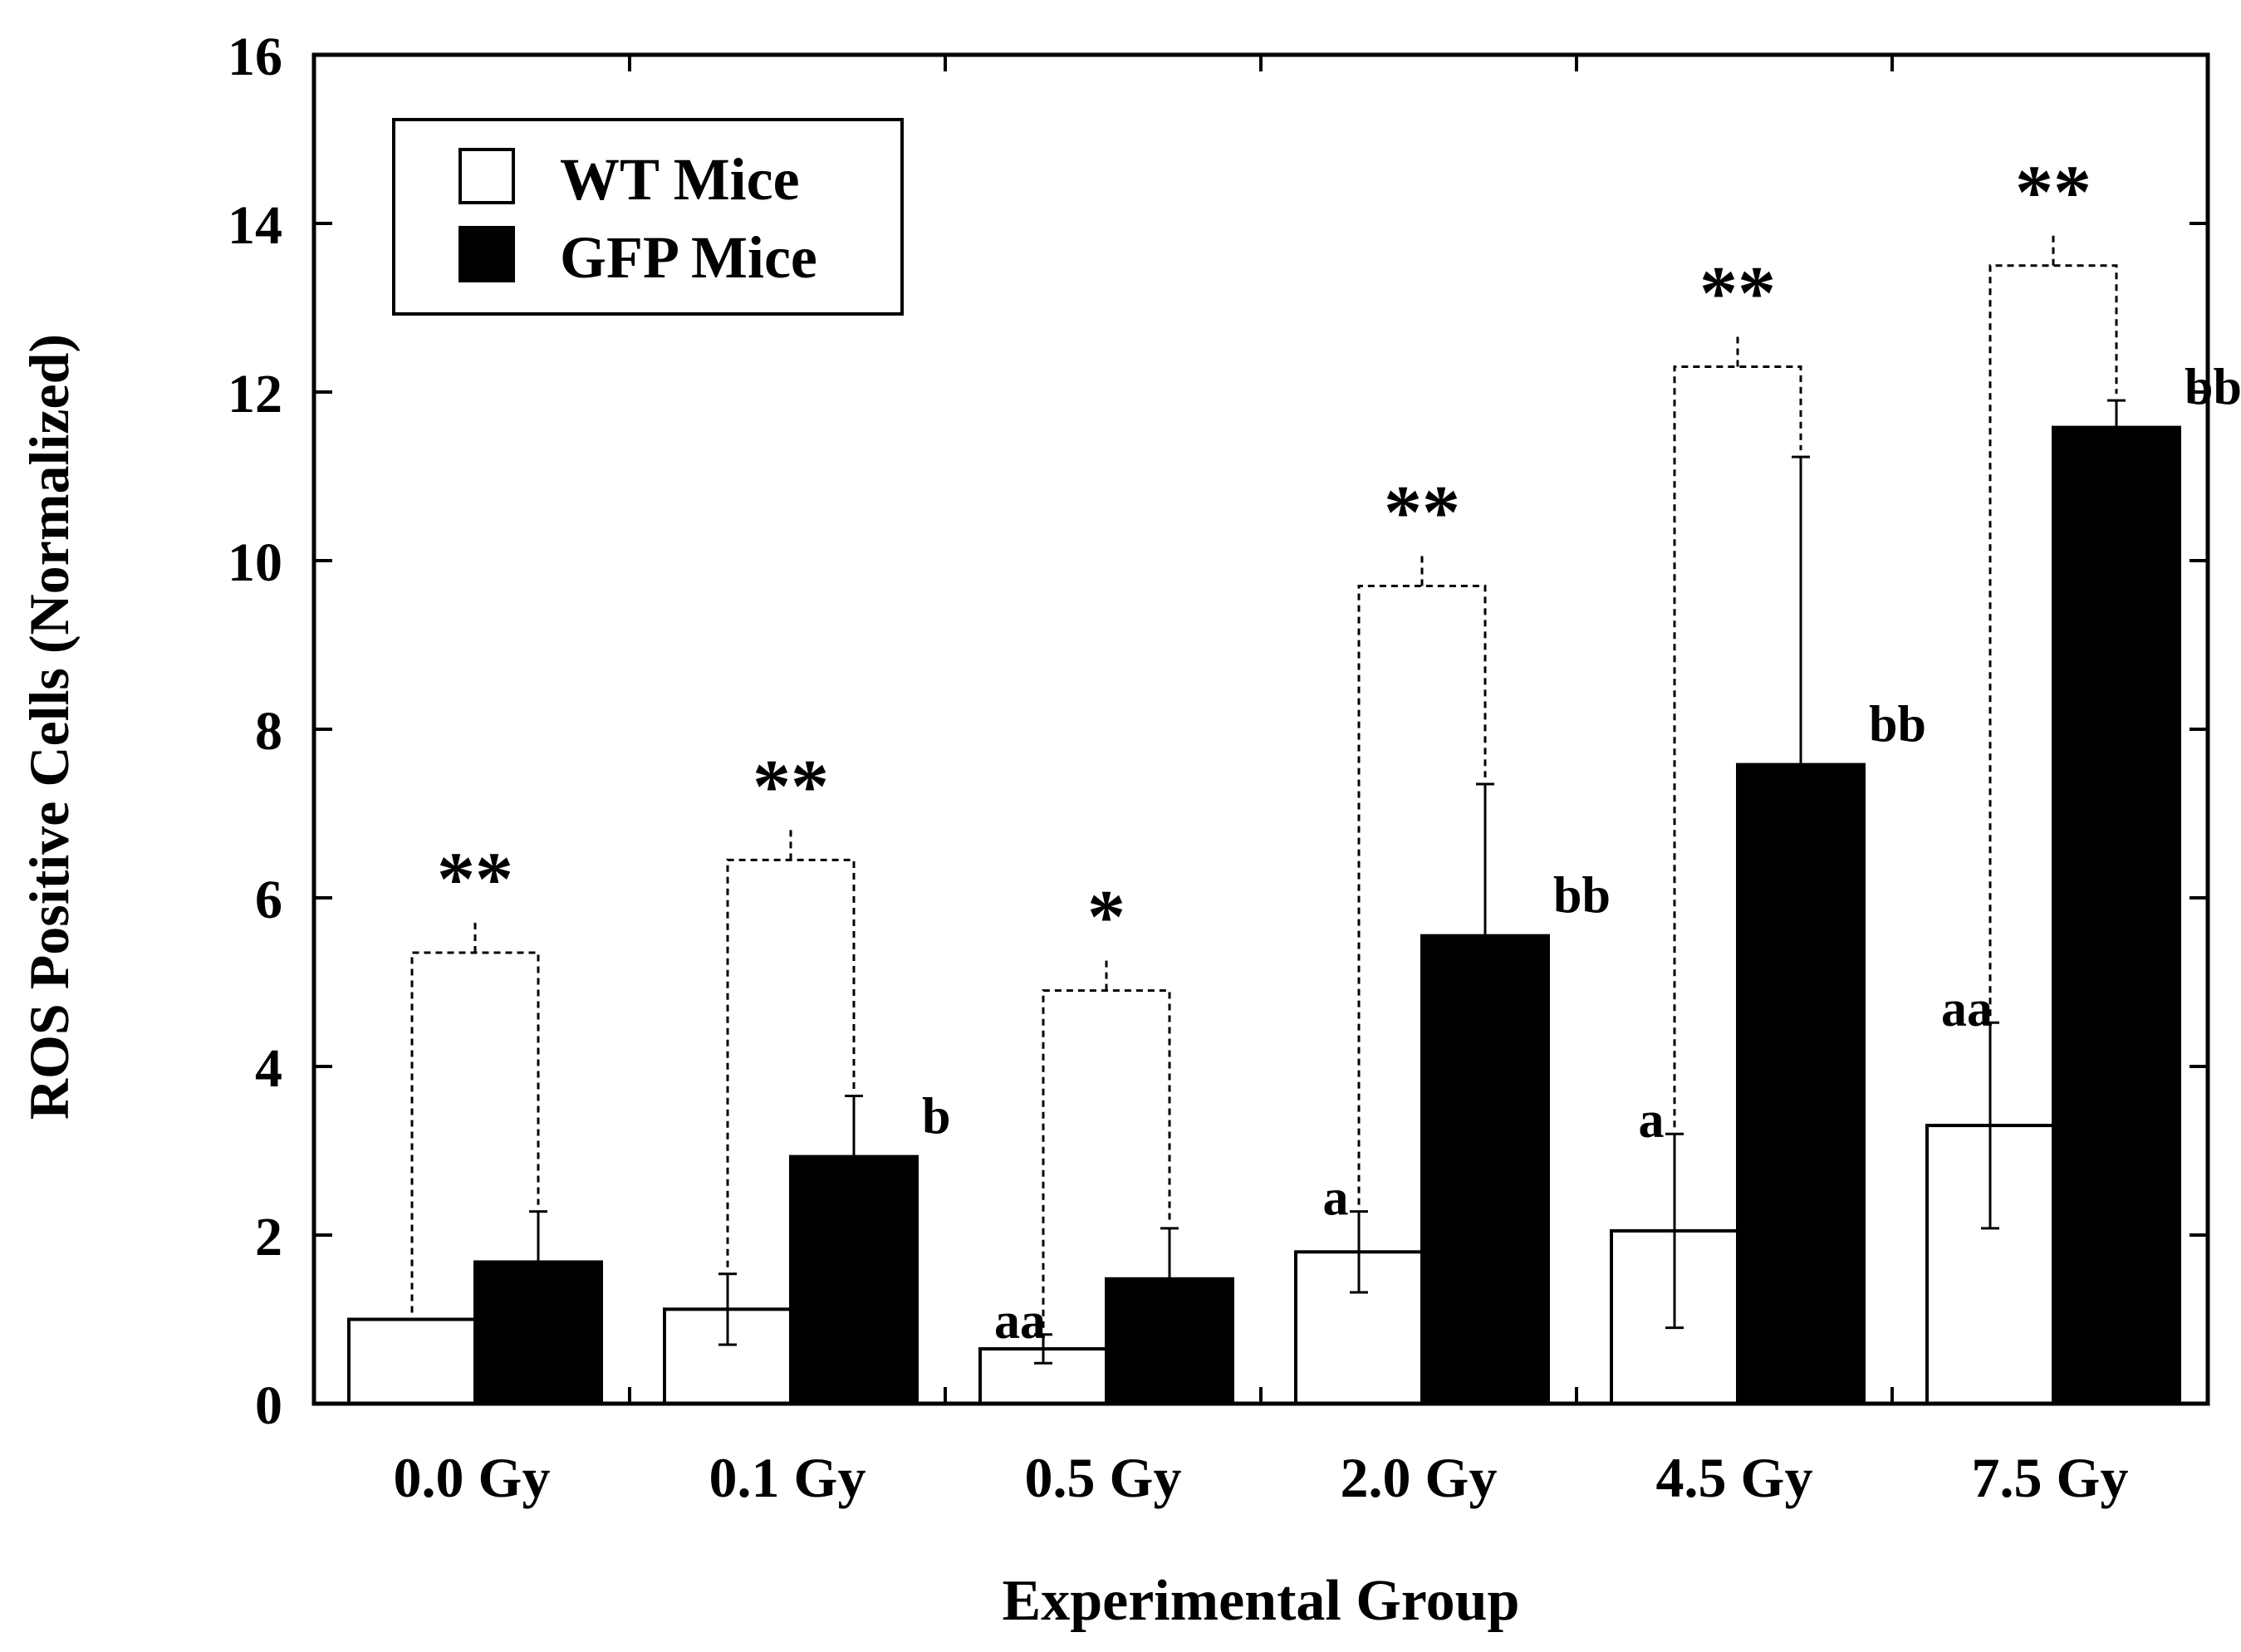  What do you see at coordinates (688, 257) in the screenshot?
I see `legend-label-gfp: GFP Mice` at bounding box center [688, 257].